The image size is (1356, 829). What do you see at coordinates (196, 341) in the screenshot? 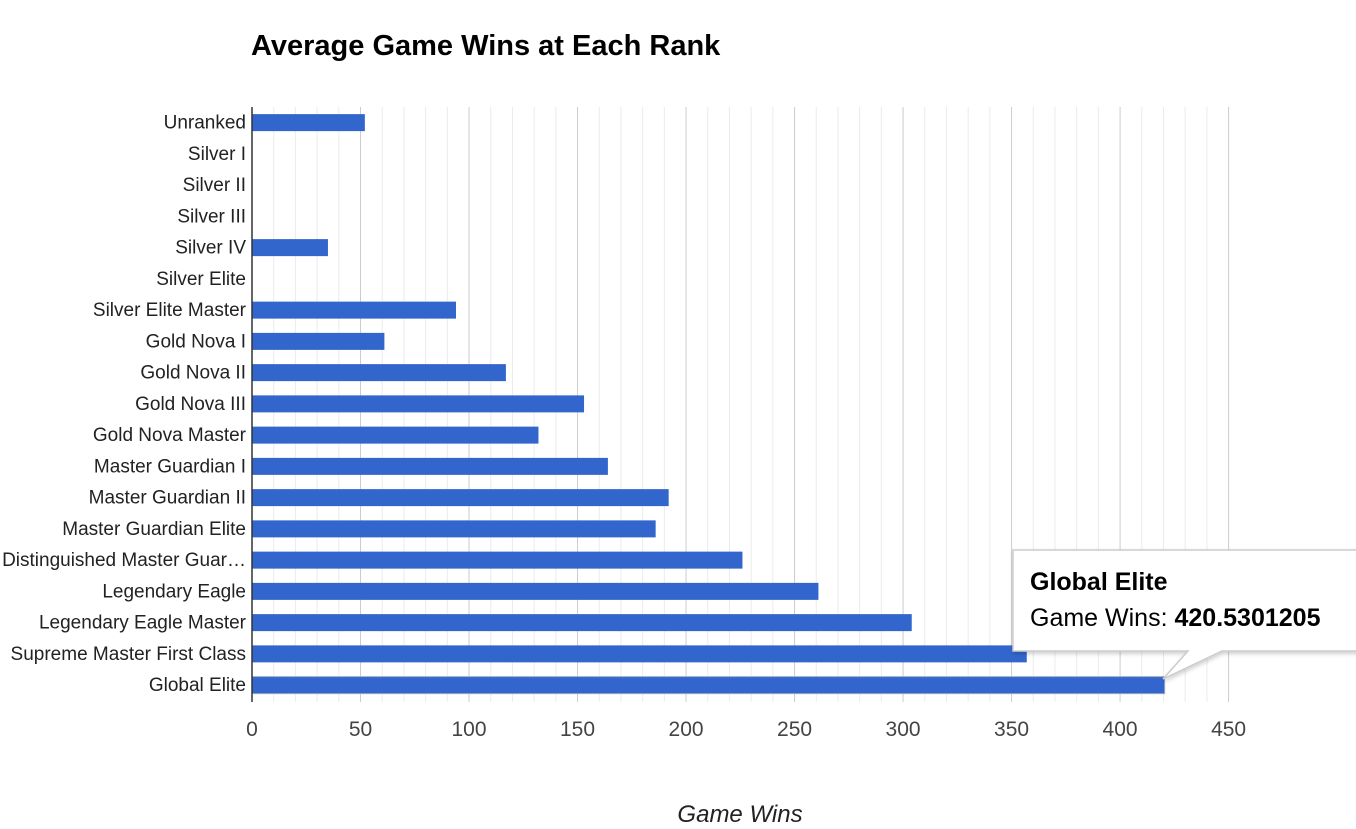
I see `category-label: Gold Nova I` at bounding box center [196, 341].